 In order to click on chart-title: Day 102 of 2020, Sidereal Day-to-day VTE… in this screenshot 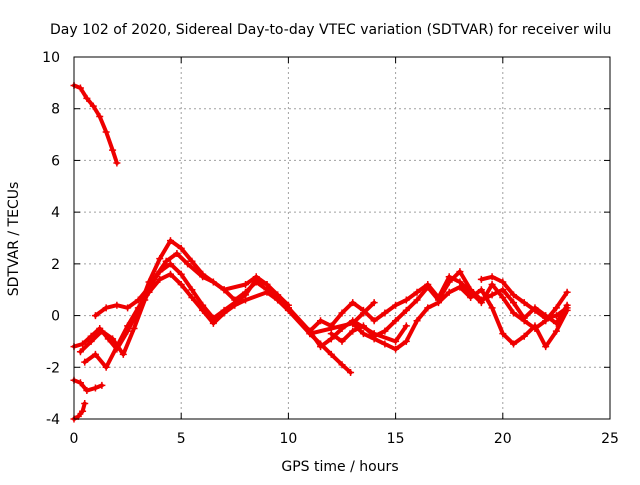, I will do `click(330, 30)`.